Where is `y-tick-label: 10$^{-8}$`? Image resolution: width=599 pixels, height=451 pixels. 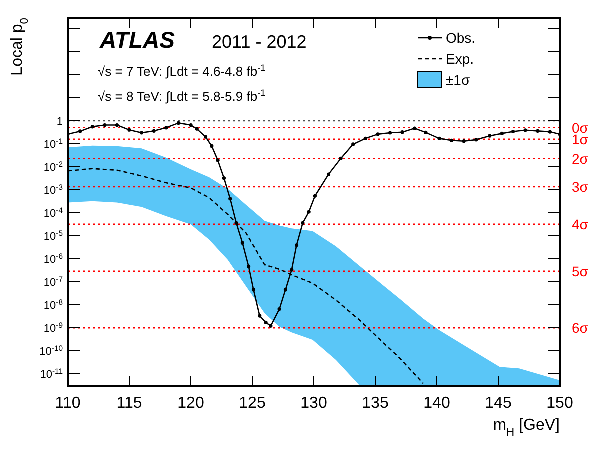
y-tick-label: 10$^{-8}$ is located at coordinates (53, 304).